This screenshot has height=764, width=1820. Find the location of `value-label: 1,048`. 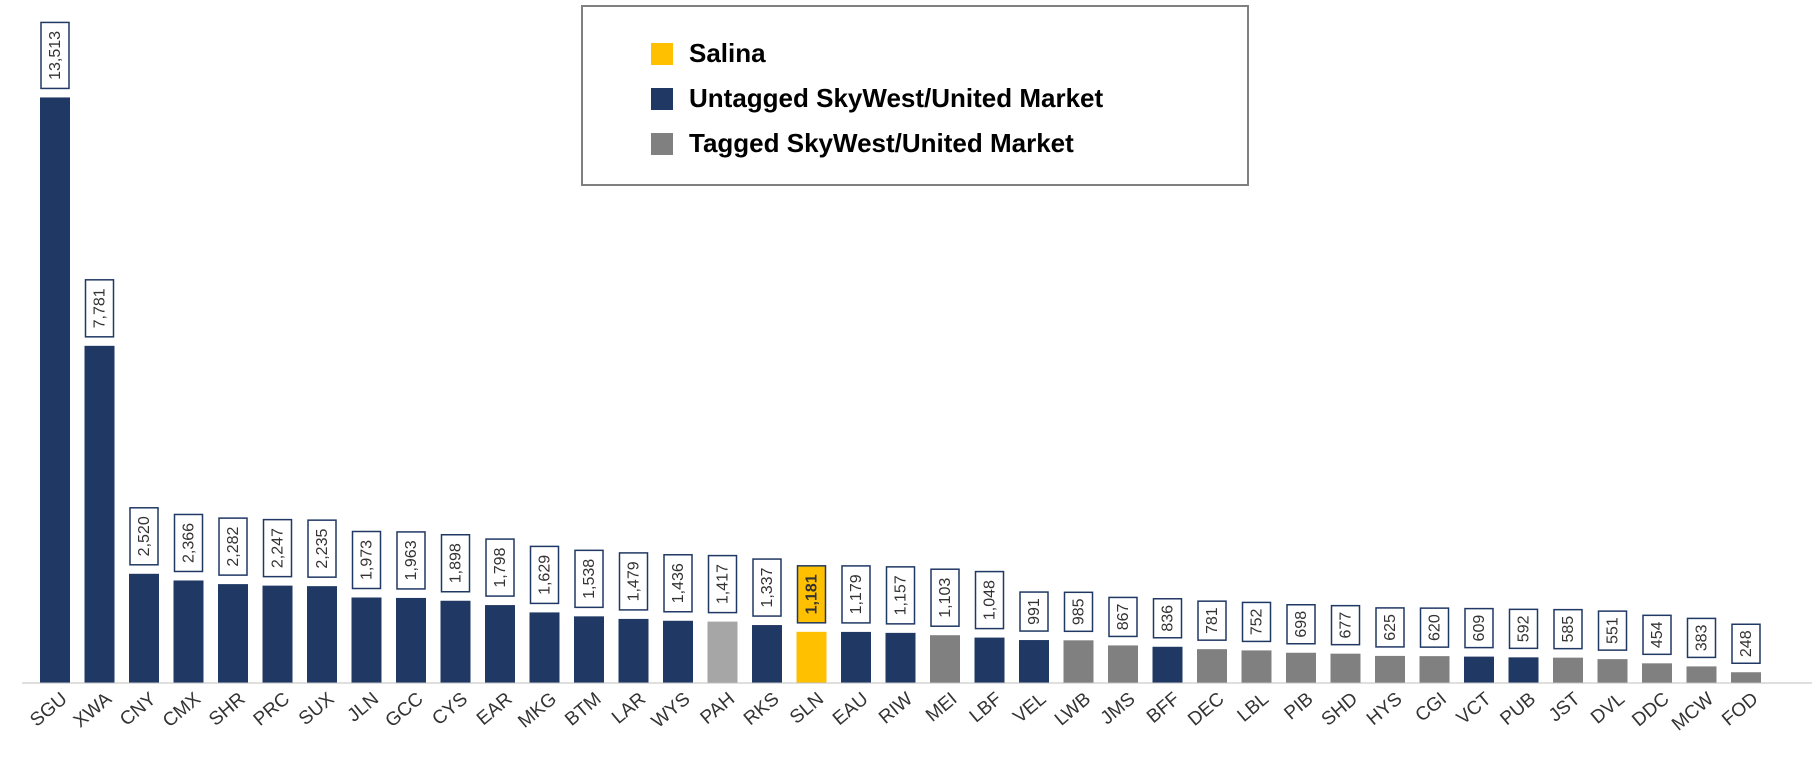

value-label: 1,048 is located at coordinates (990, 600).